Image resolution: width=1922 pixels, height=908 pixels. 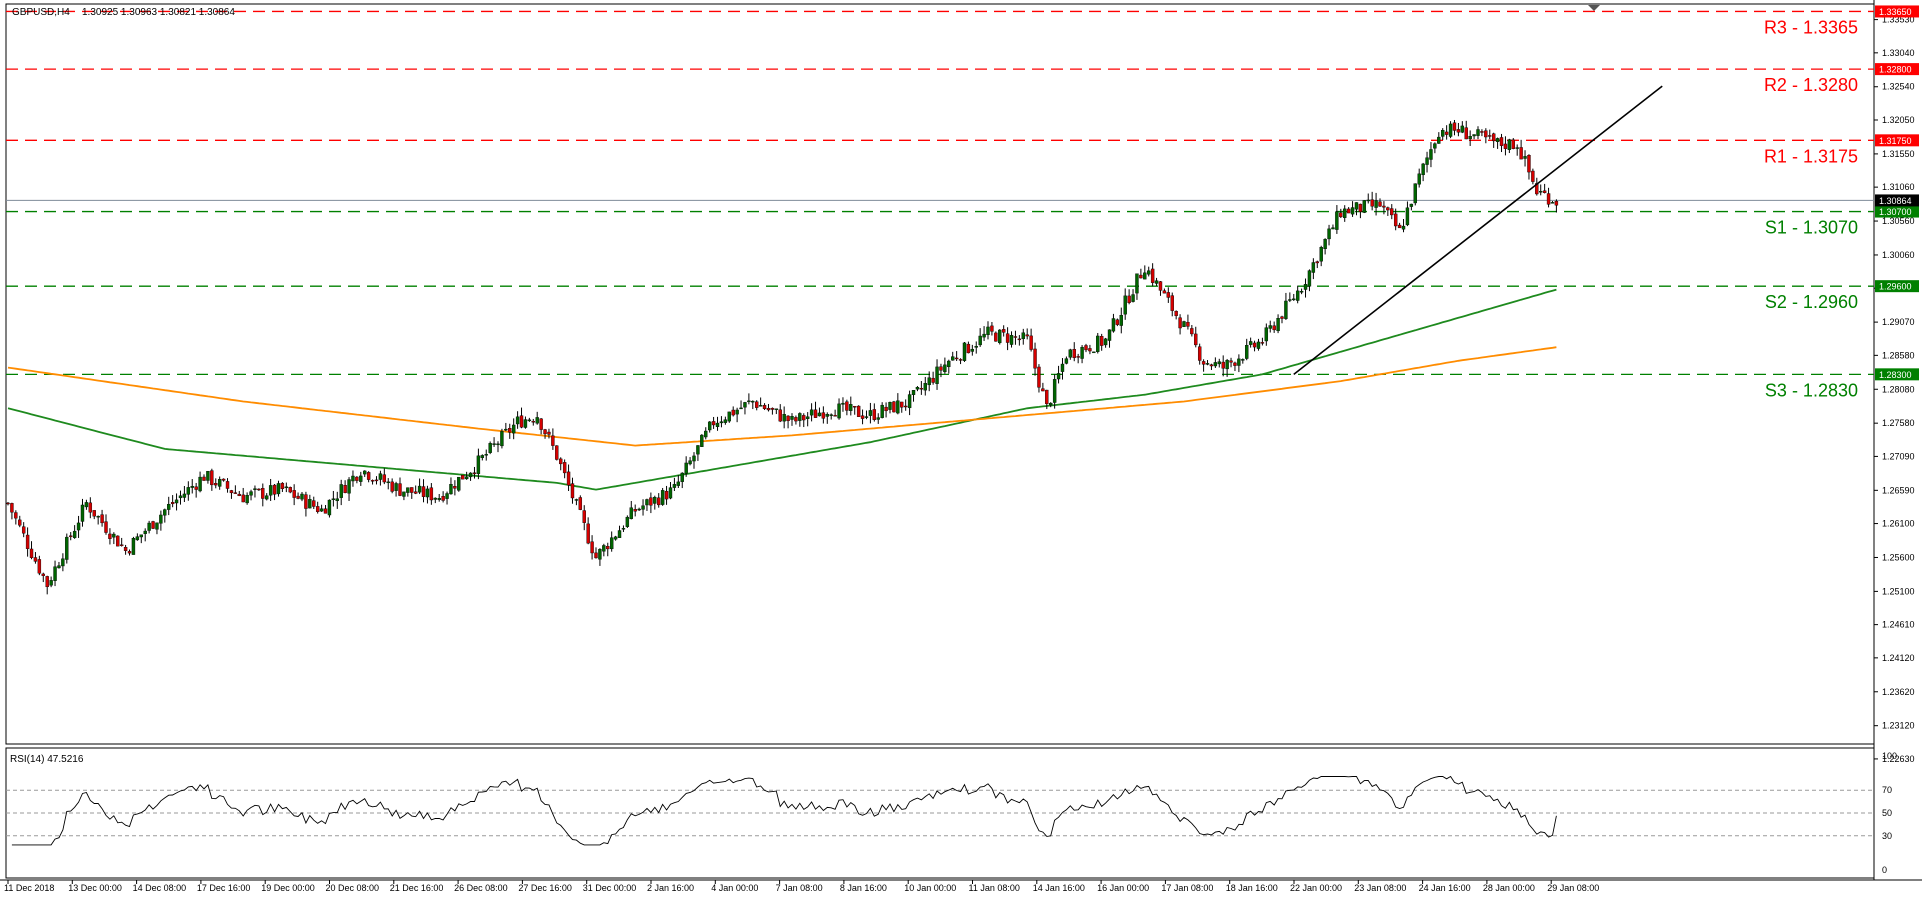 I want to click on rsi-tick-label-2: 50, so click(x=1887, y=813).